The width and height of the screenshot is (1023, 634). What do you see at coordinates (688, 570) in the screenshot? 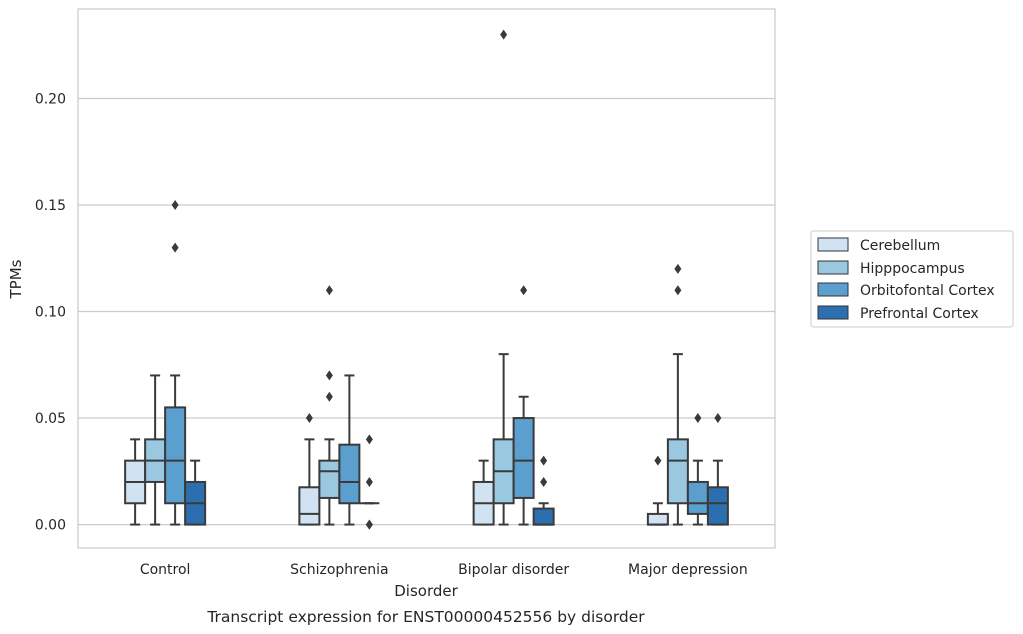
I see `x-tick-label: Major depression` at bounding box center [688, 570].